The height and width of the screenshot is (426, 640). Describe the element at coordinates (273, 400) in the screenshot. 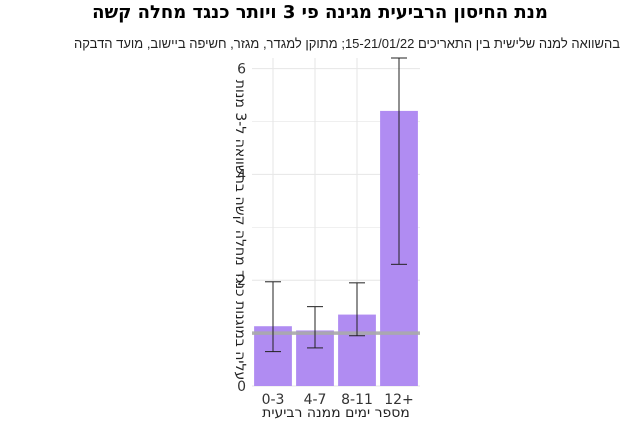

I see `x-tick-label: 0-3` at that location.